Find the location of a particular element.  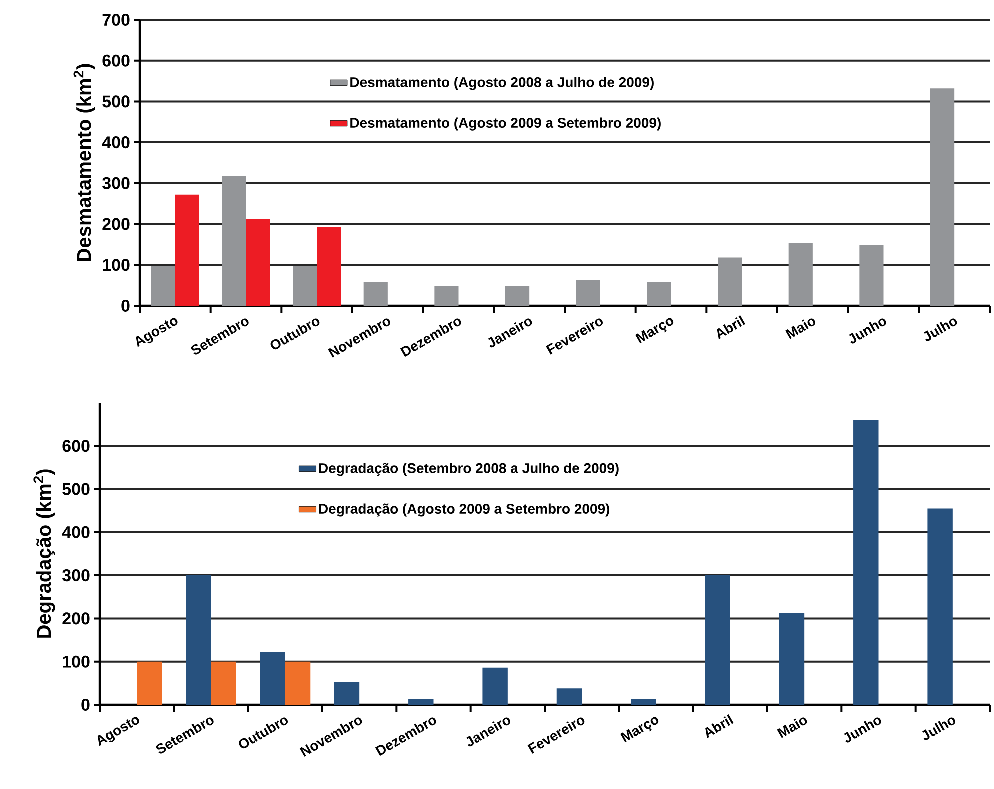

y-tick-label: 700 is located at coordinates (116, 20).